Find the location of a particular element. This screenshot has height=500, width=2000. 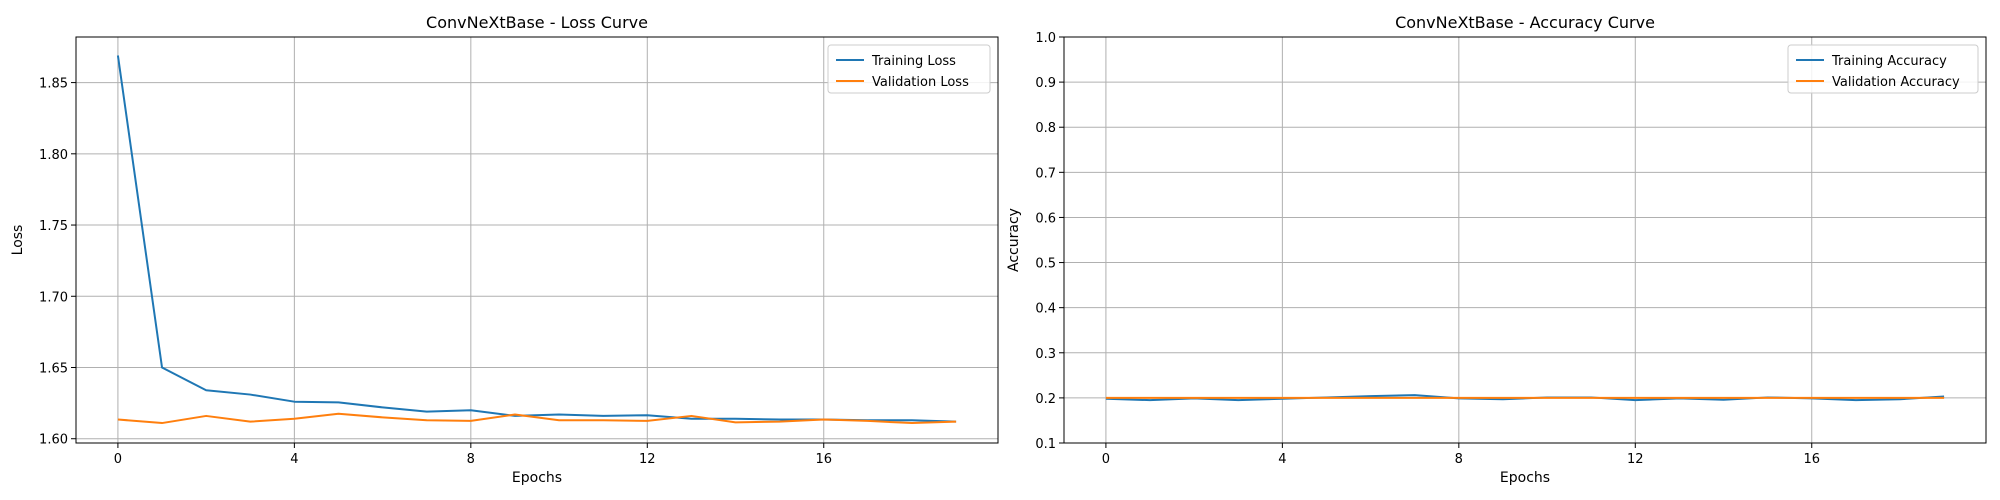

y-axis-label: Accuracy is located at coordinates (1014, 240).